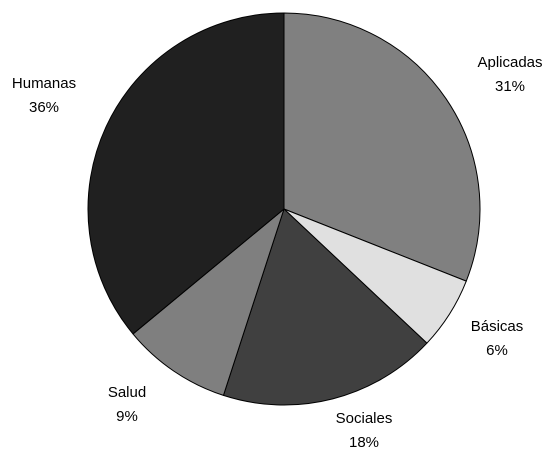 The image size is (549, 450). I want to click on slice-percent-sociales: 18%, so click(364, 442).